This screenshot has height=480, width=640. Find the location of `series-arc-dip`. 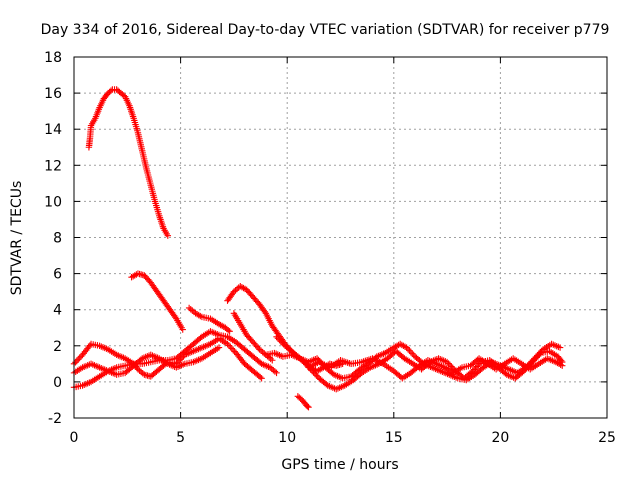

series-arc-dip is located at coordinates (303, 402).